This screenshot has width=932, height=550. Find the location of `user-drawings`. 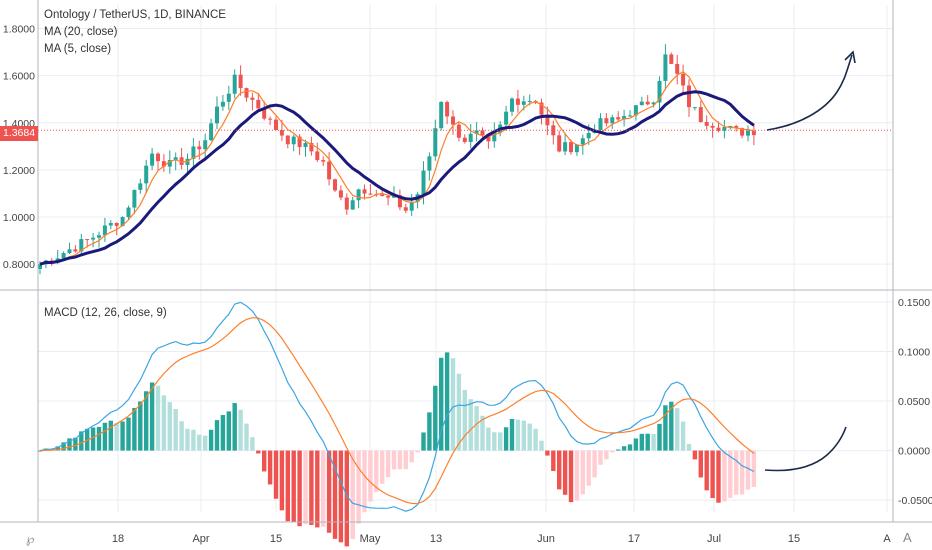

user-drawings is located at coordinates (810, 261).